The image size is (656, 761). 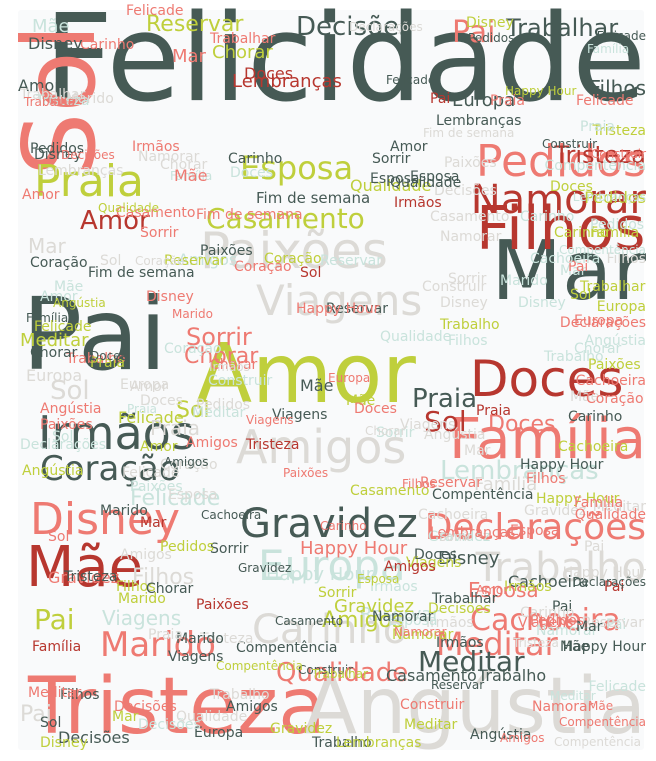 I want to click on word-construir: Construir, so click(x=240, y=381).